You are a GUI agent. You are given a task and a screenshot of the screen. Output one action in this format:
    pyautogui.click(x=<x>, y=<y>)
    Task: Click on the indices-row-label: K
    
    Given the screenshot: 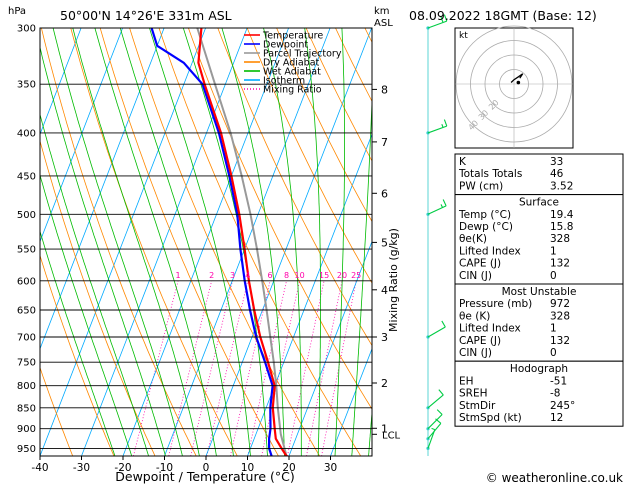 What is the action you would take?
    pyautogui.click(x=463, y=162)
    